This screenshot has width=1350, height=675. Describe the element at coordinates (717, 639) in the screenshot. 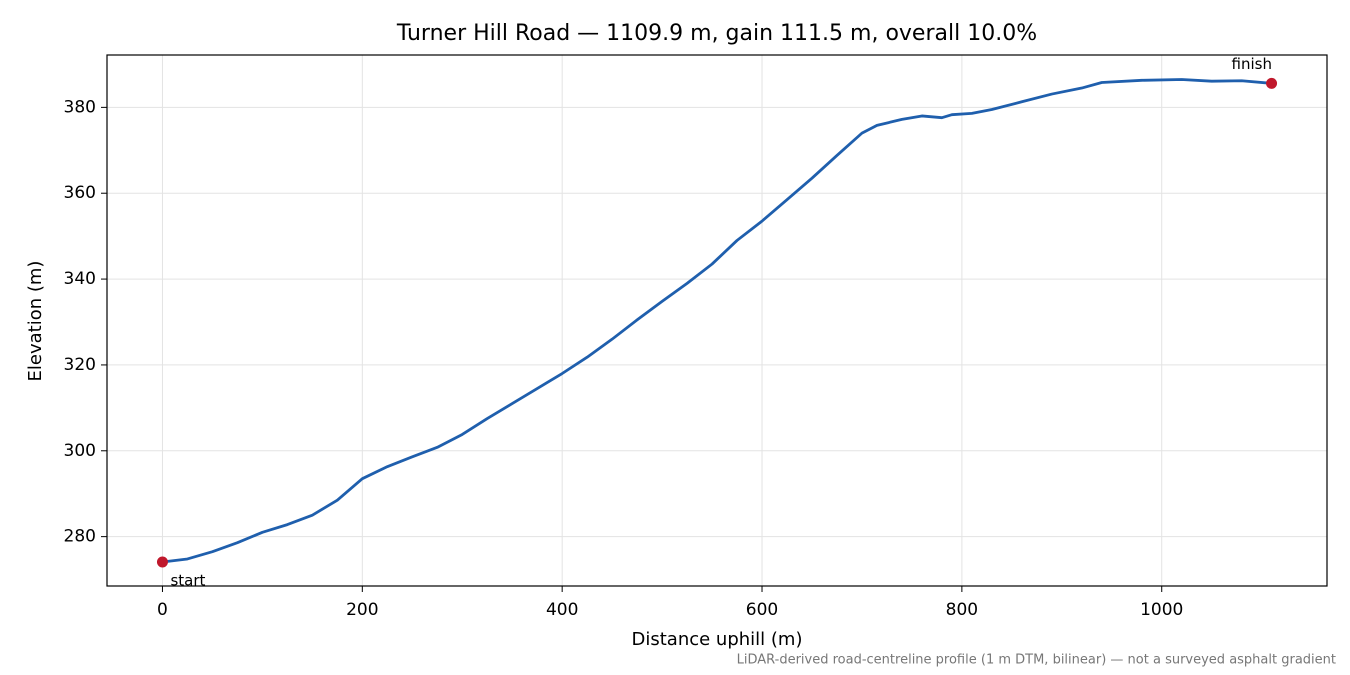

I see `x-axis-label: Distance uphill (m)` at that location.